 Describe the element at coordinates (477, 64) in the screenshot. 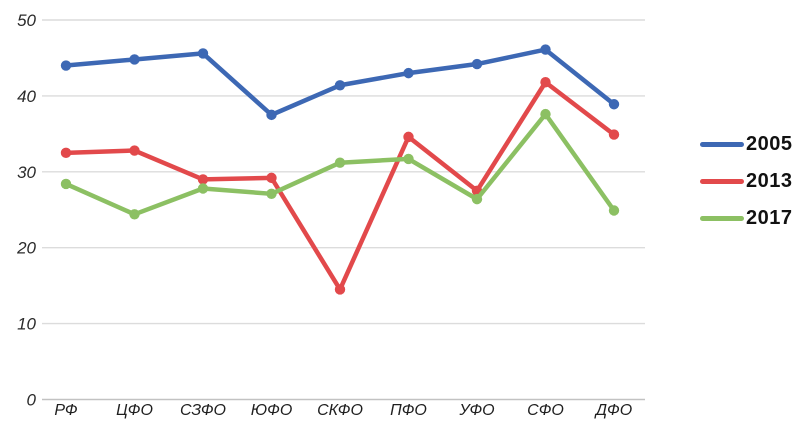

I see `data-point-2005-УФО` at that location.